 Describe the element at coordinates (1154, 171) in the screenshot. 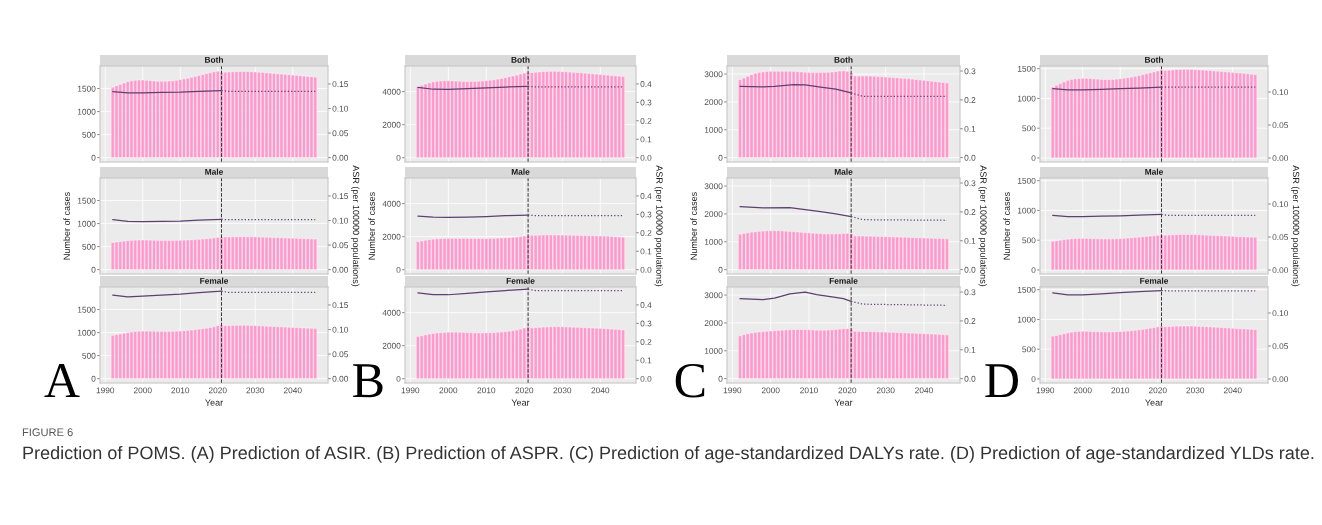

I see `chart-title: Male` at that location.